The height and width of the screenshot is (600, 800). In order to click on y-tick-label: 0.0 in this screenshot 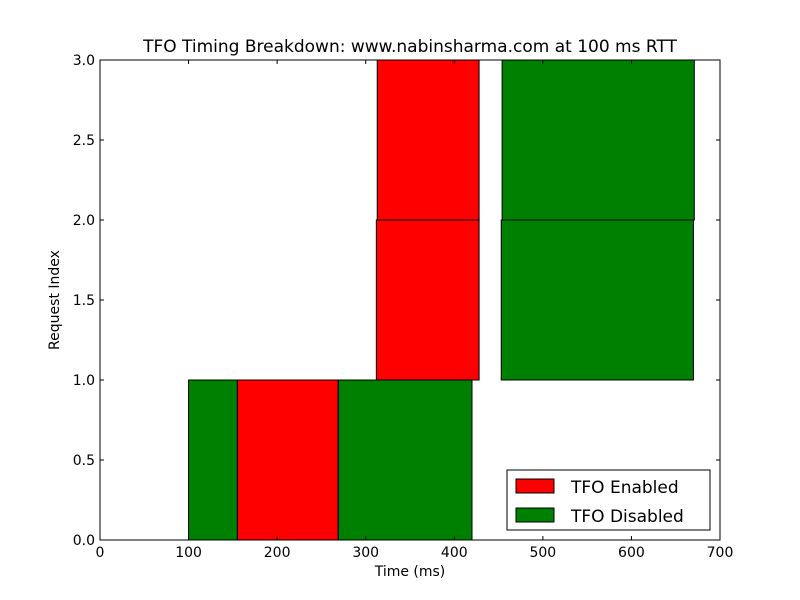, I will do `click(84, 541)`.